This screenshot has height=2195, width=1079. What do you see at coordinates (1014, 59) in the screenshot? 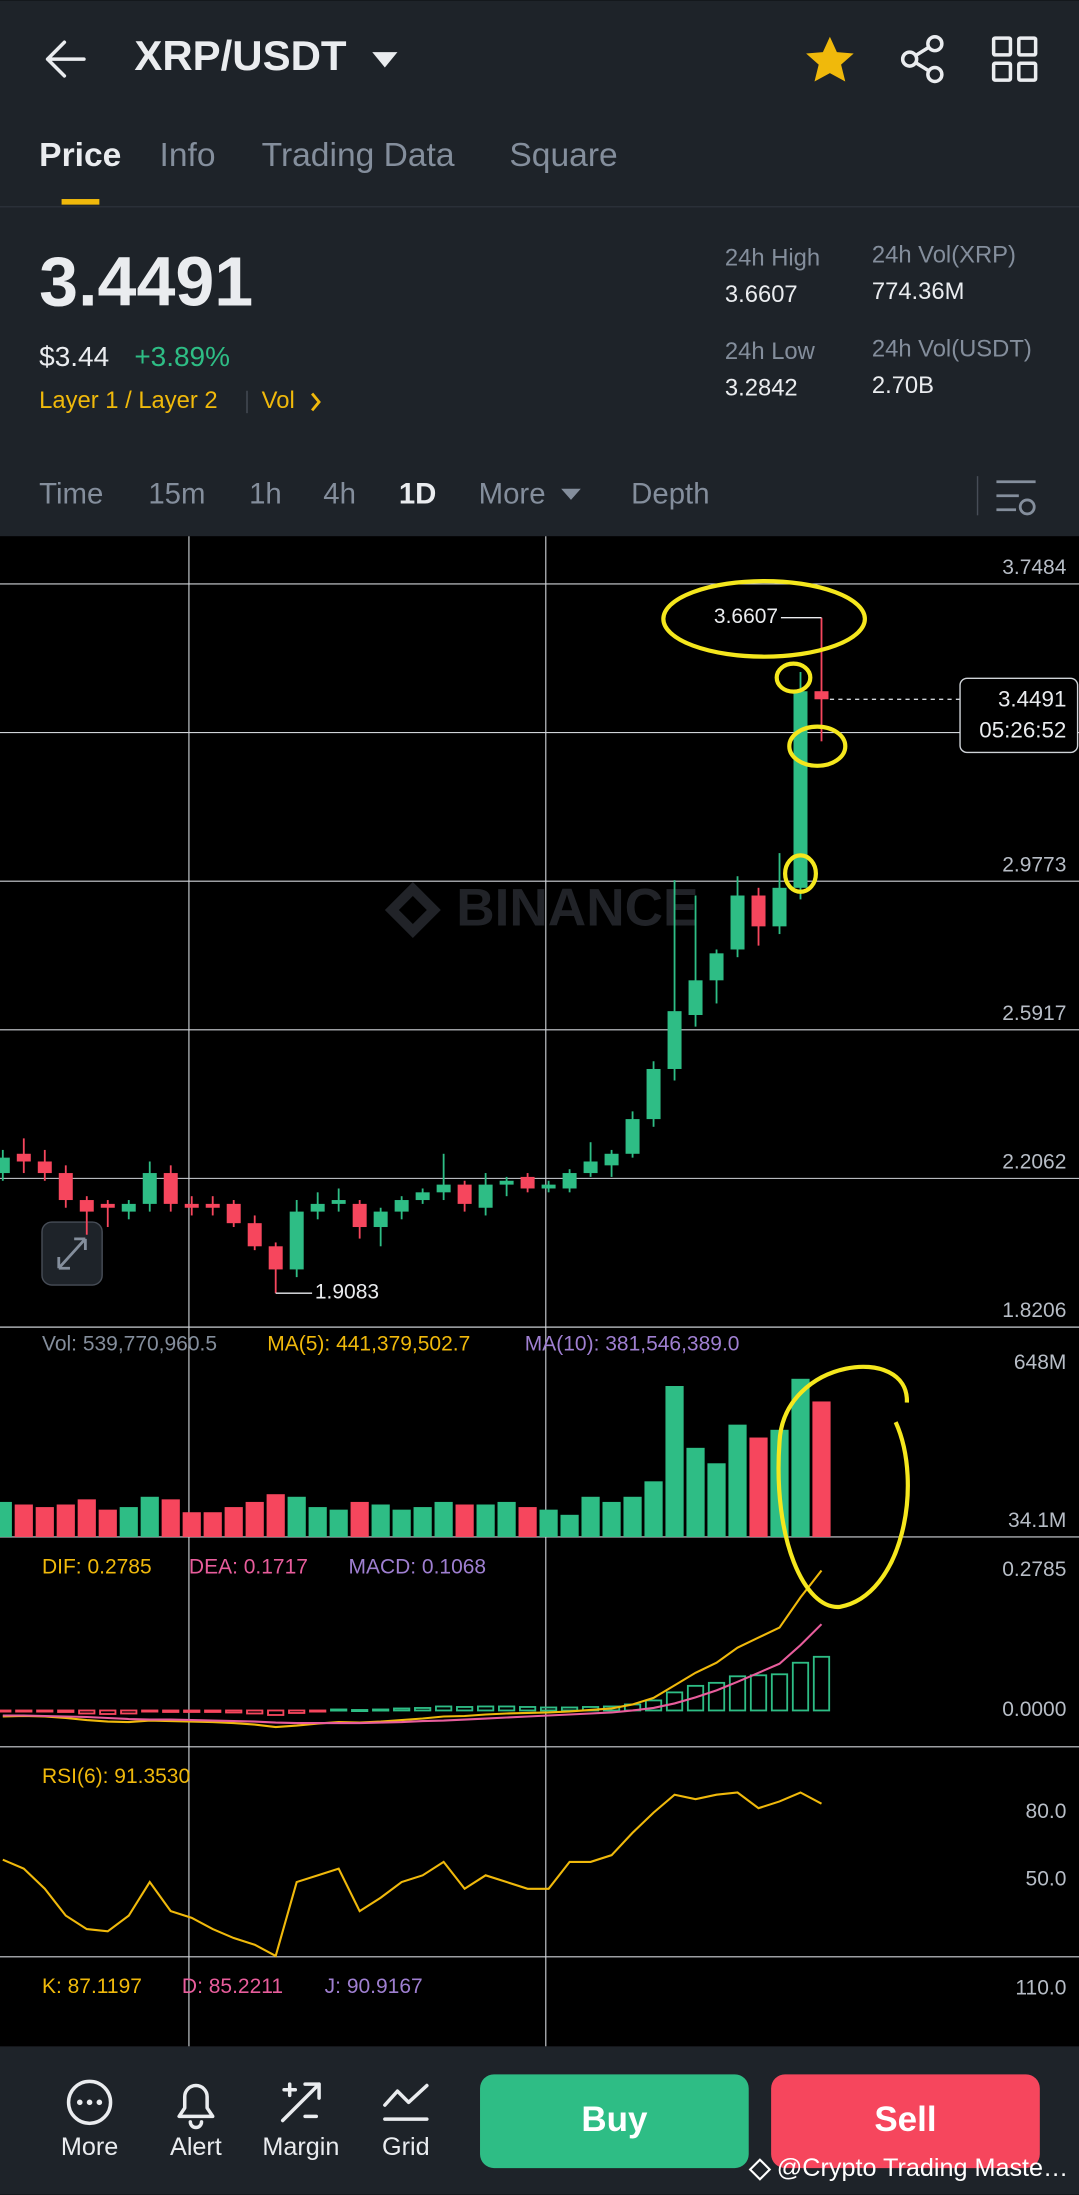
I see `layout-button` at bounding box center [1014, 59].